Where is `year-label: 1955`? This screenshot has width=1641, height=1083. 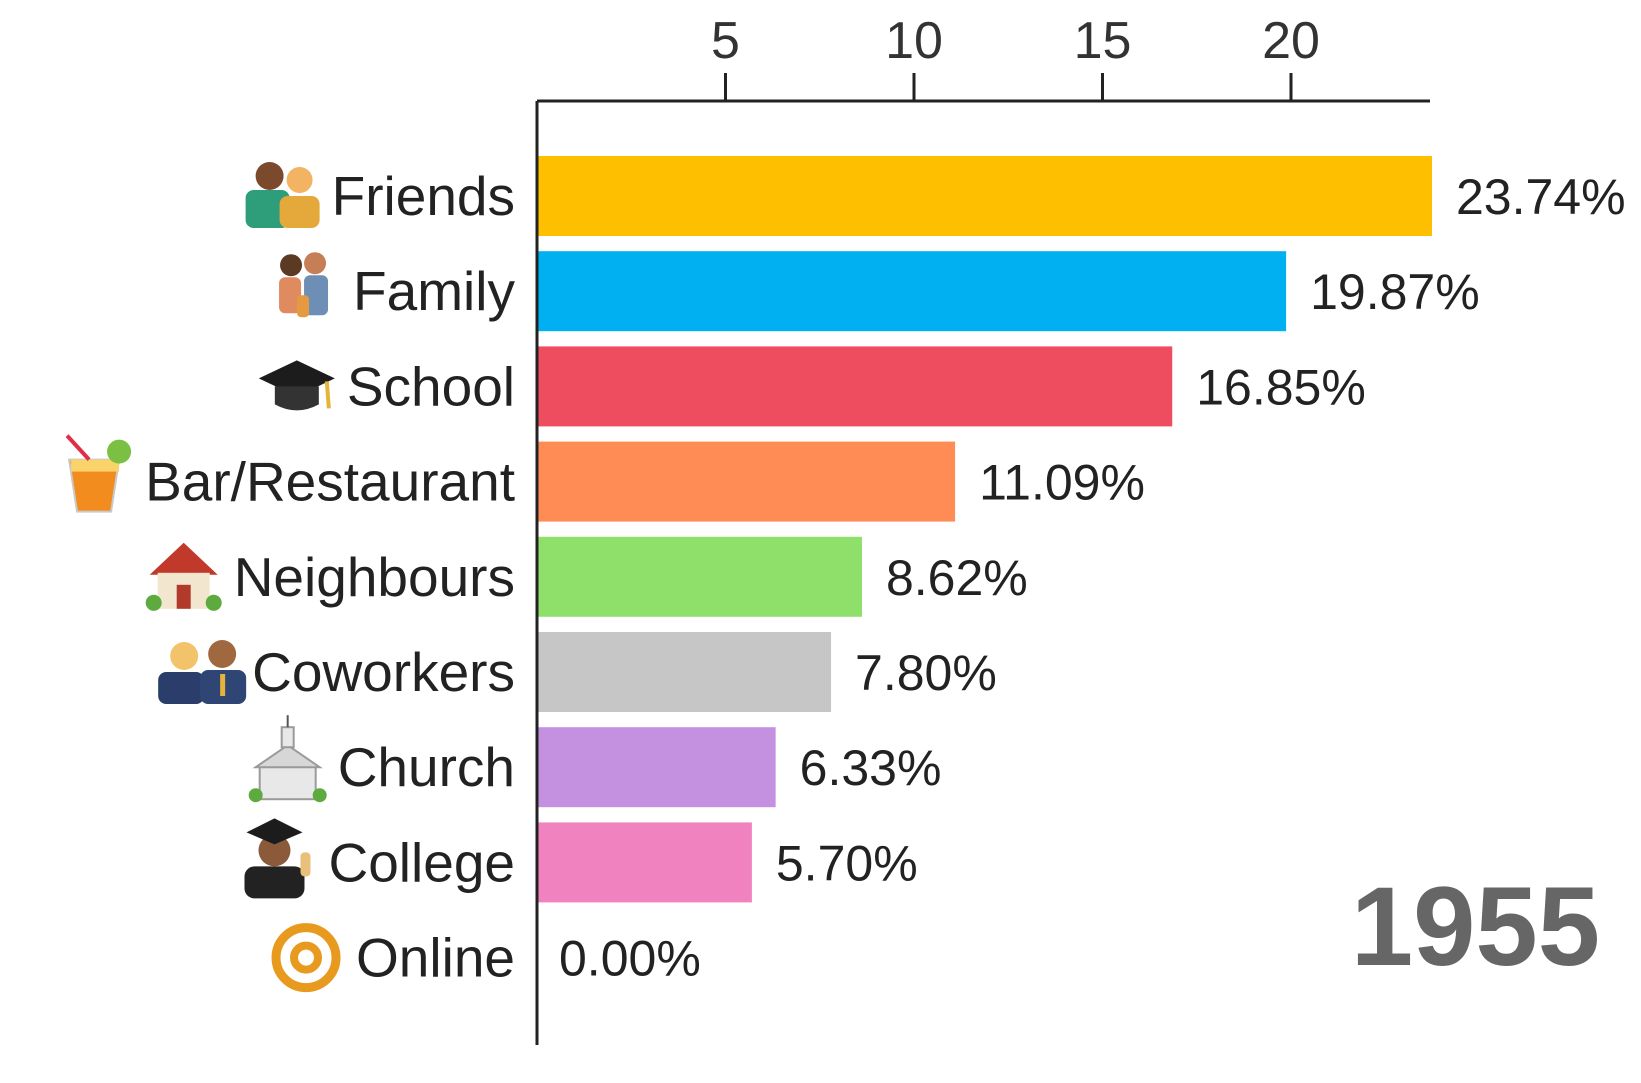 year-label: 1955 is located at coordinates (1475, 926).